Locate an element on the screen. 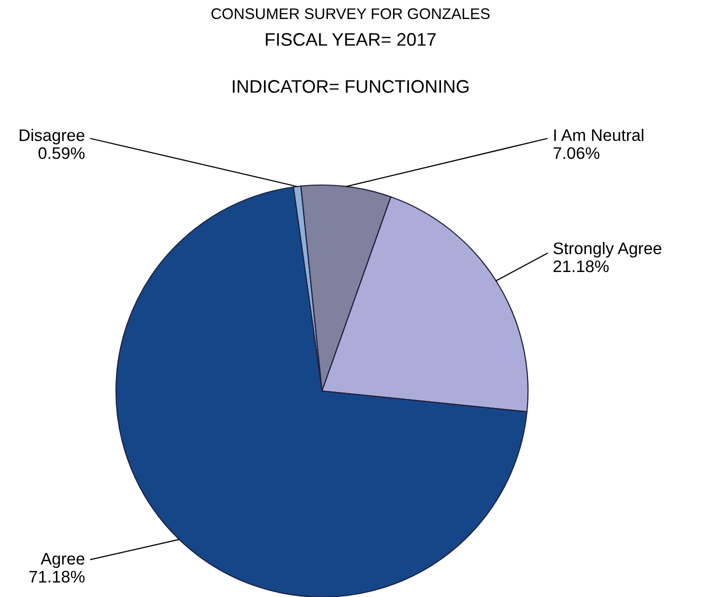  slice-label: Disagree is located at coordinates (52, 136).